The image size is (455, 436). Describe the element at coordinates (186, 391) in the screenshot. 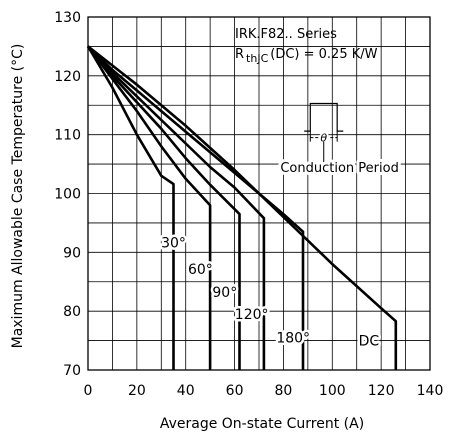

I see `x-tick-label: 40` at that location.